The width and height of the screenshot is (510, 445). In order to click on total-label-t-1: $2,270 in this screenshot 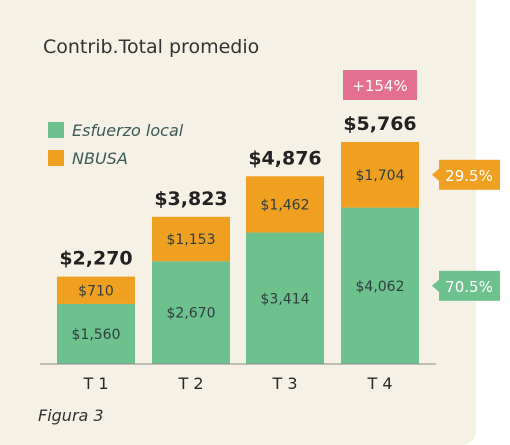, I will do `click(95, 259)`.